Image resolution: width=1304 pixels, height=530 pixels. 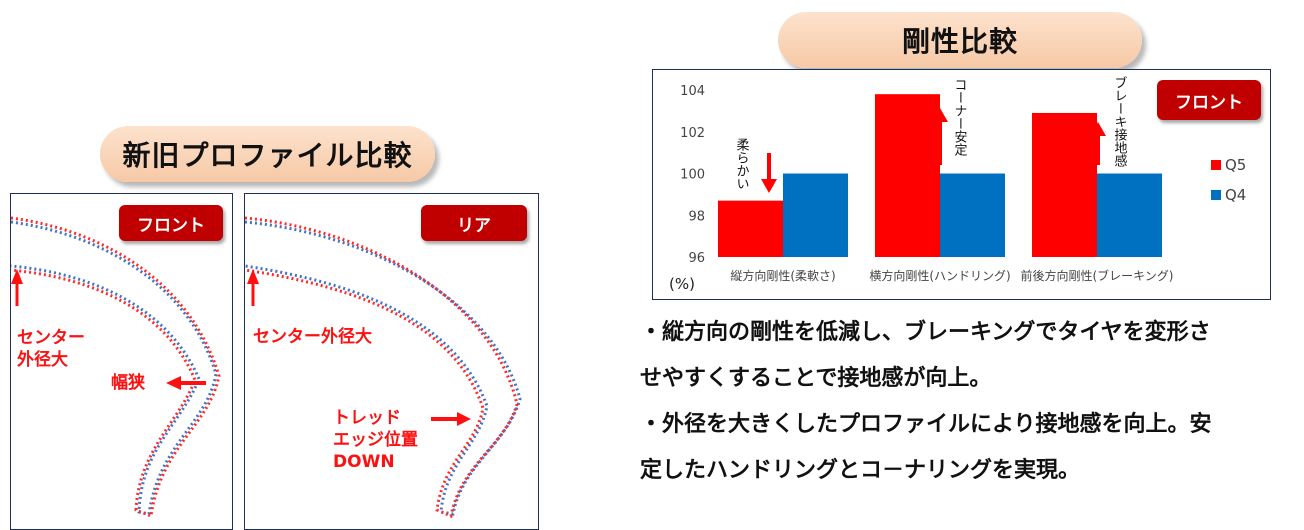 What do you see at coordinates (925, 332) in the screenshot?
I see `description-line1: ・縦方向の剛性を低減し、ブレーキングでタイヤを変形さ` at bounding box center [925, 332].